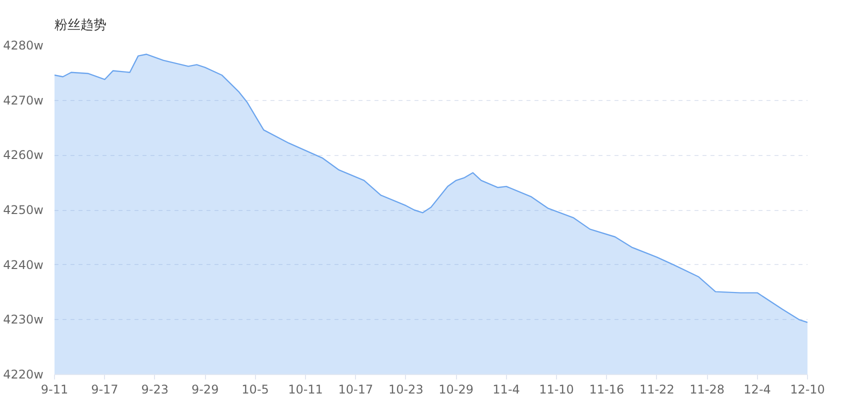 The width and height of the screenshot is (842, 396). I want to click on x-tick-label: 11-16, so click(606, 389).